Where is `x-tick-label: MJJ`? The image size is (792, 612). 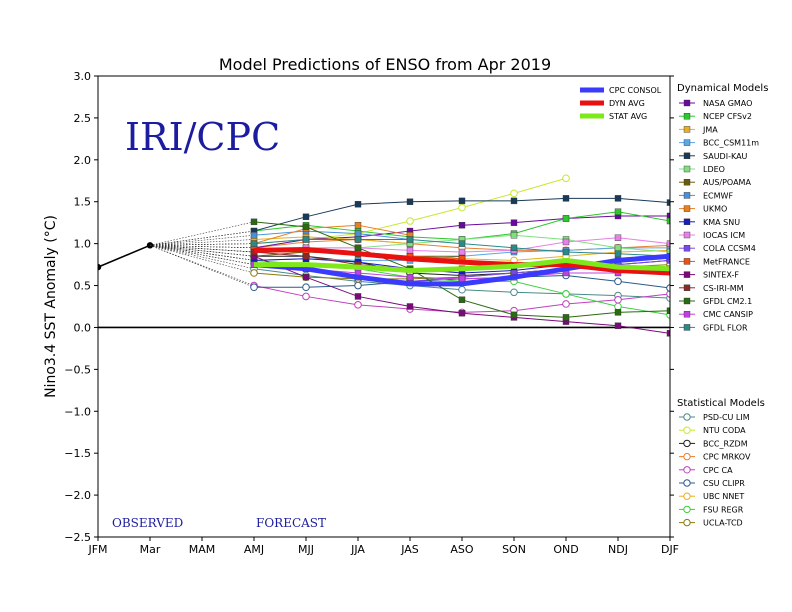
x-tick-label: MJJ is located at coordinates (306, 549).